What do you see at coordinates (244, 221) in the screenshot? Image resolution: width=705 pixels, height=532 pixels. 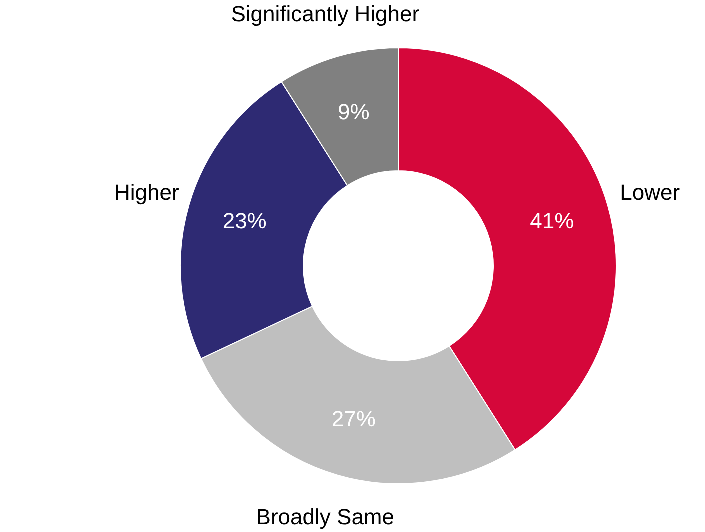 I see `data-label: 23%` at bounding box center [244, 221].